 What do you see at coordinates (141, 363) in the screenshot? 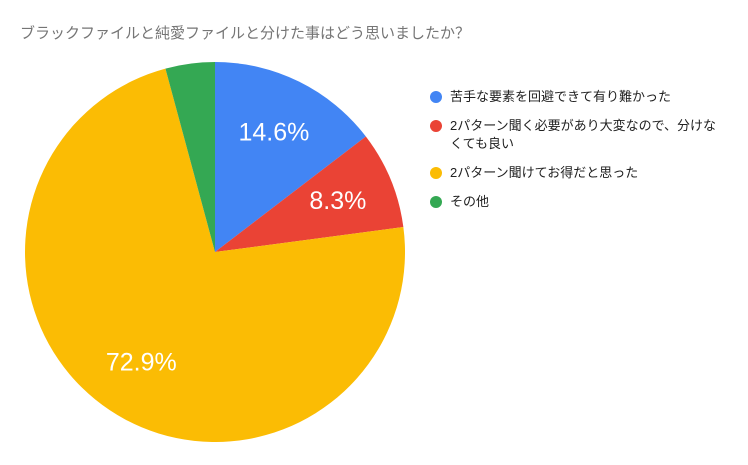
I see `slice-percent-label: 72.9%` at bounding box center [141, 363].